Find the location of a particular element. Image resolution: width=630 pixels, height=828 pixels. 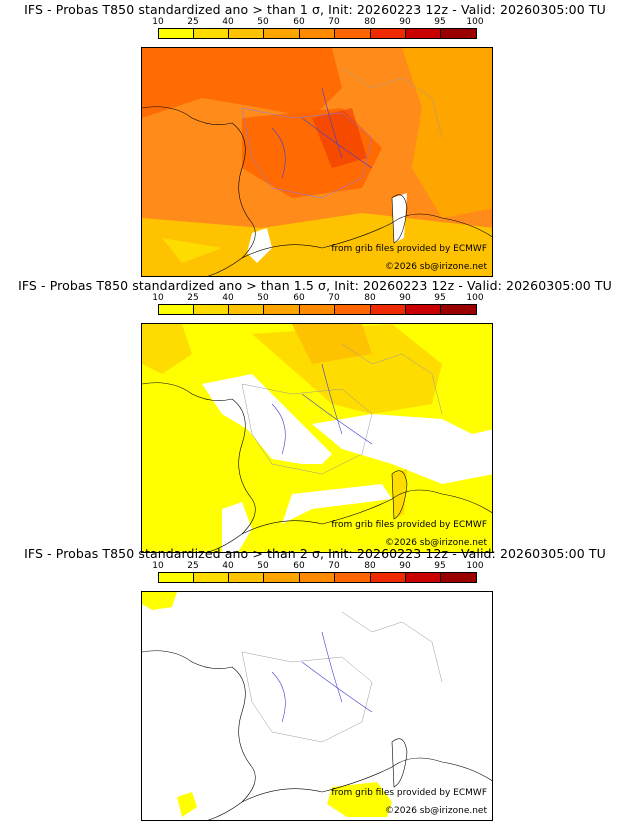

high-prob-zone is located at coordinates (242, 83).